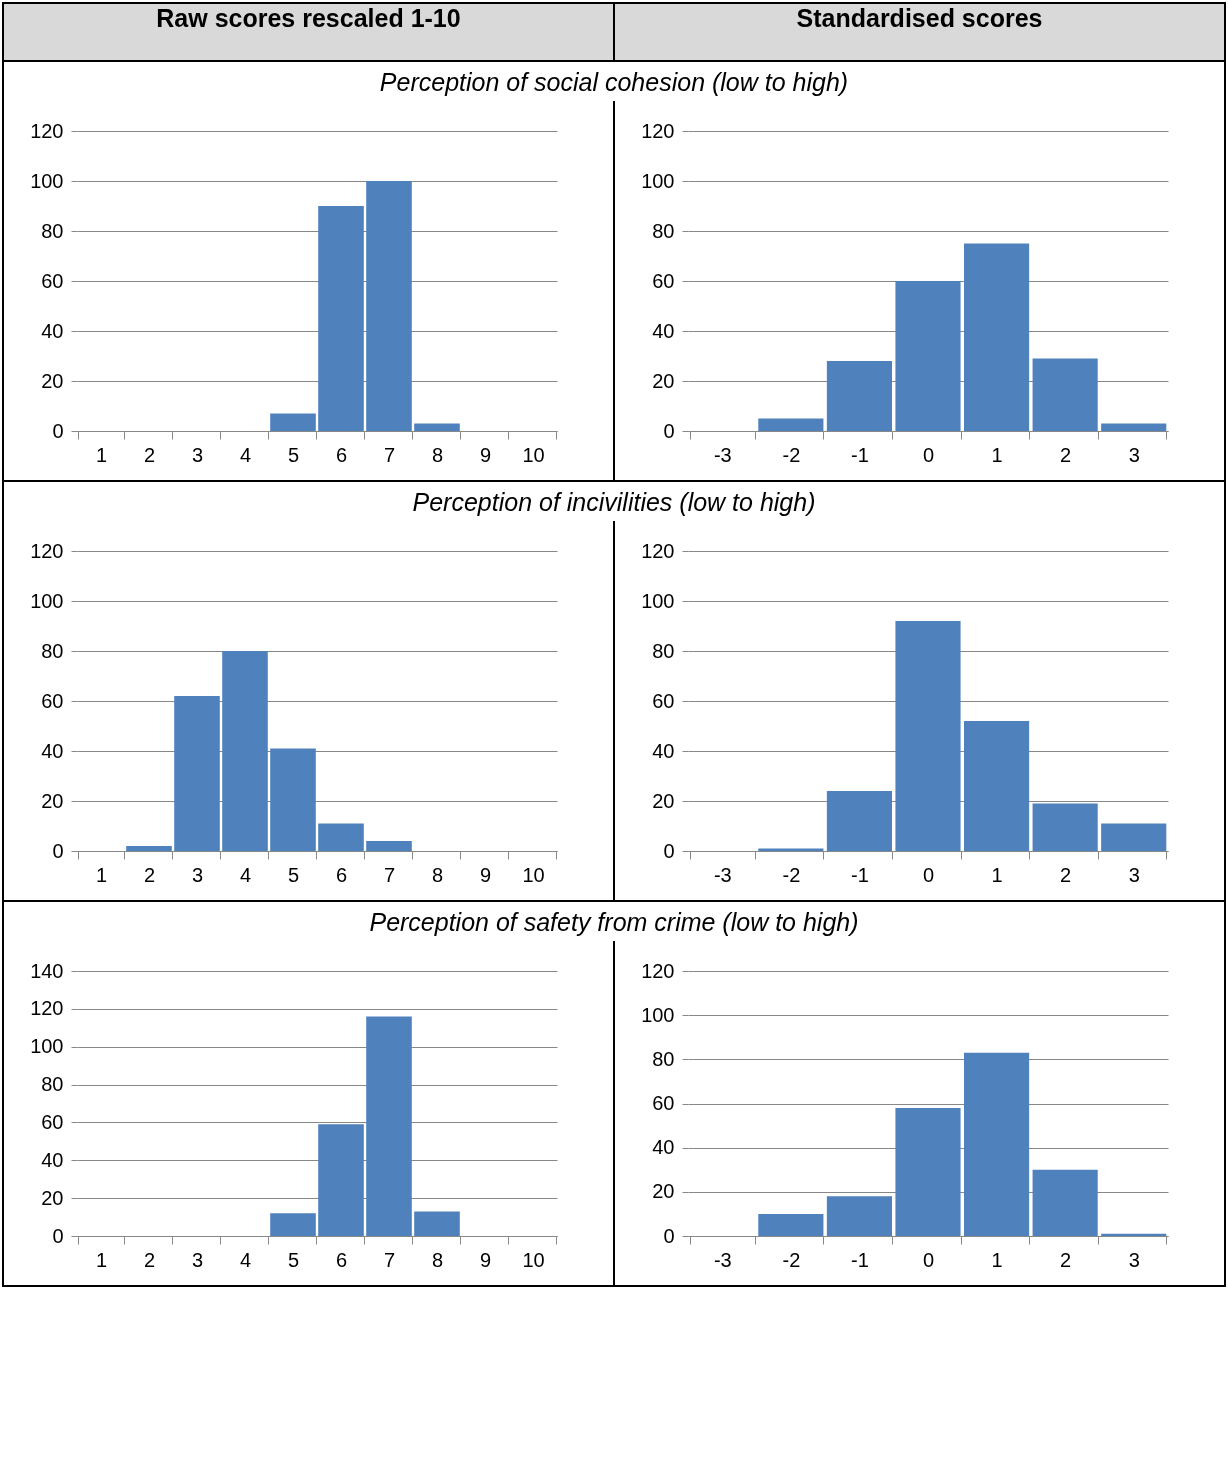  What do you see at coordinates (614, 501) in the screenshot?
I see `text: Perception of incivilities (low to high)` at bounding box center [614, 501].